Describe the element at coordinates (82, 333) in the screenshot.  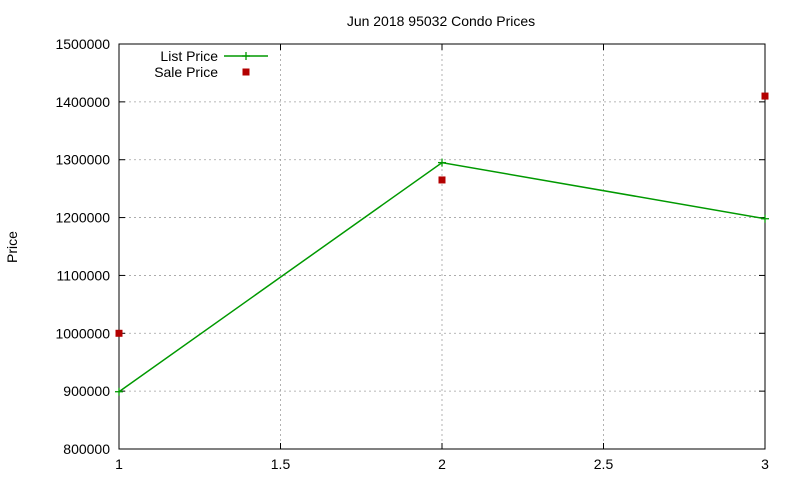
I see `y-tick-label: 1000000` at that location.